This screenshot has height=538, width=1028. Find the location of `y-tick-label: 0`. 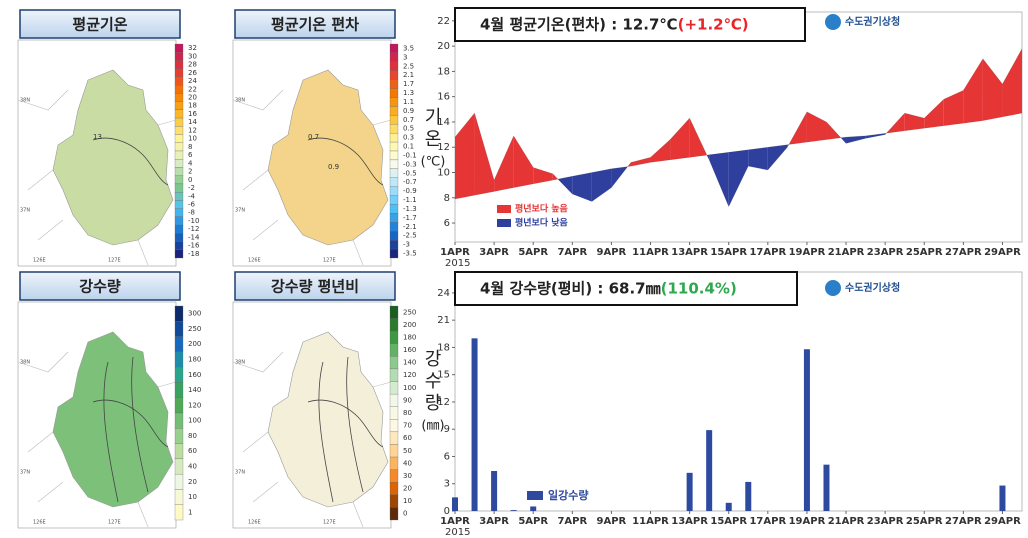

y-tick-label: 0 is located at coordinates (447, 511).